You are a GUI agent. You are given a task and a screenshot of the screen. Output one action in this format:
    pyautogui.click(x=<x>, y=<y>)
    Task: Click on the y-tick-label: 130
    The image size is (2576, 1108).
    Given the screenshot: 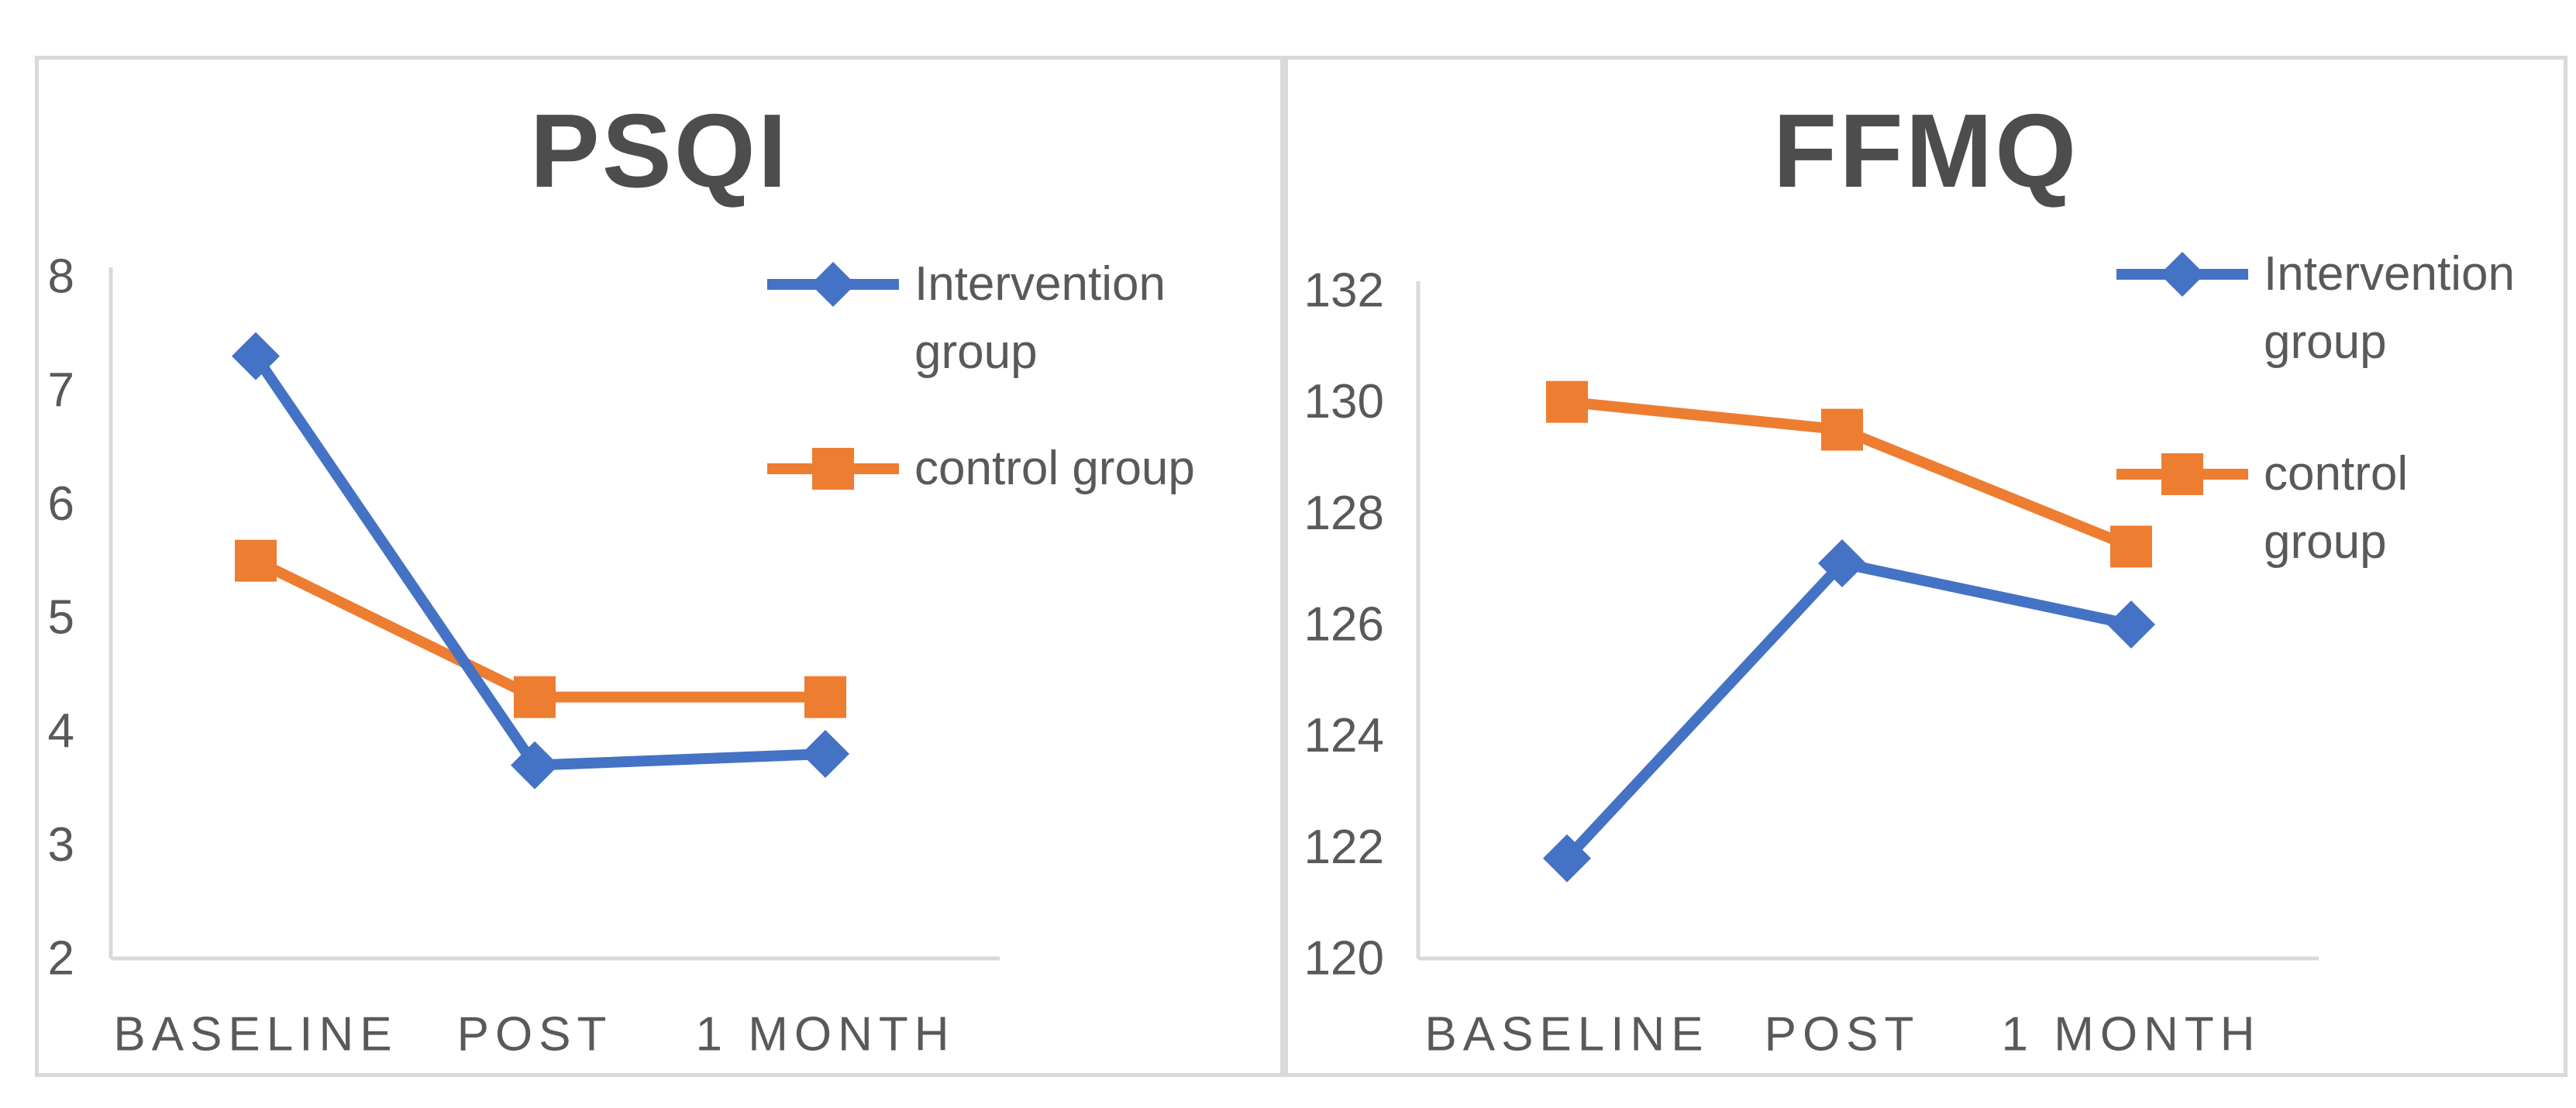 What is the action you would take?
    pyautogui.click(x=1344, y=401)
    